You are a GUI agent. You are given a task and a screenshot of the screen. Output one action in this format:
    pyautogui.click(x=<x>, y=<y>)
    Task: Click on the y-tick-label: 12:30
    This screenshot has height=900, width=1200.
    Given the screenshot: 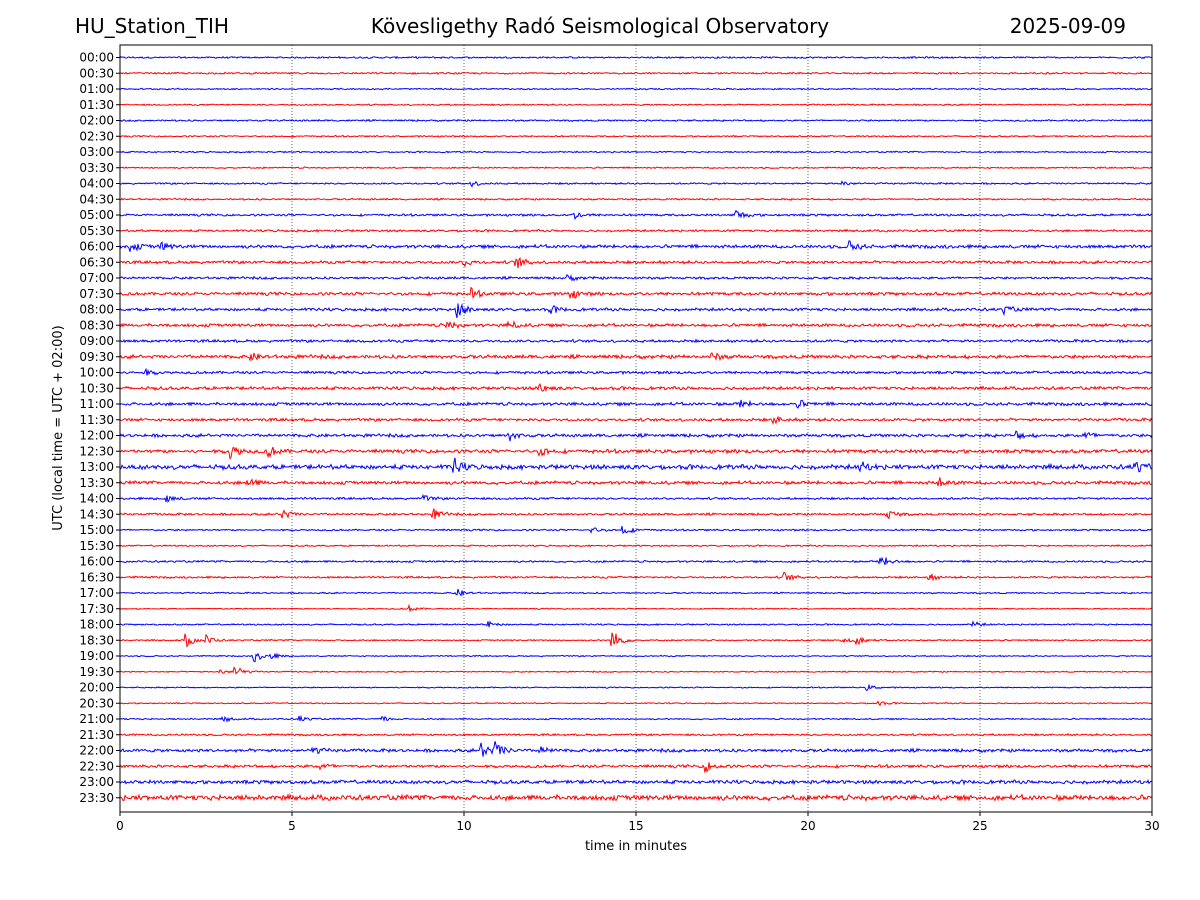 What is the action you would take?
    pyautogui.click(x=96, y=451)
    